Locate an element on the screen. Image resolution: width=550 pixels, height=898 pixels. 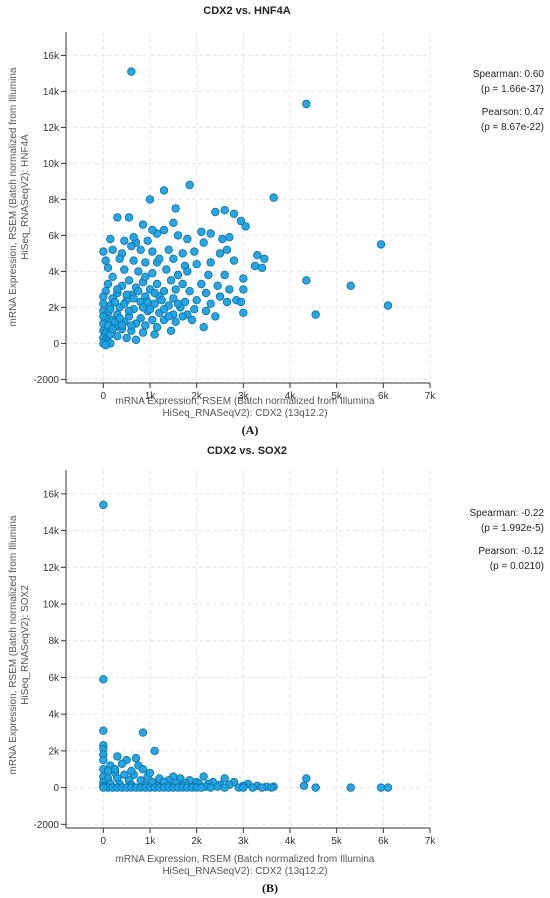
x-tick-label: 5k is located at coordinates (337, 396).